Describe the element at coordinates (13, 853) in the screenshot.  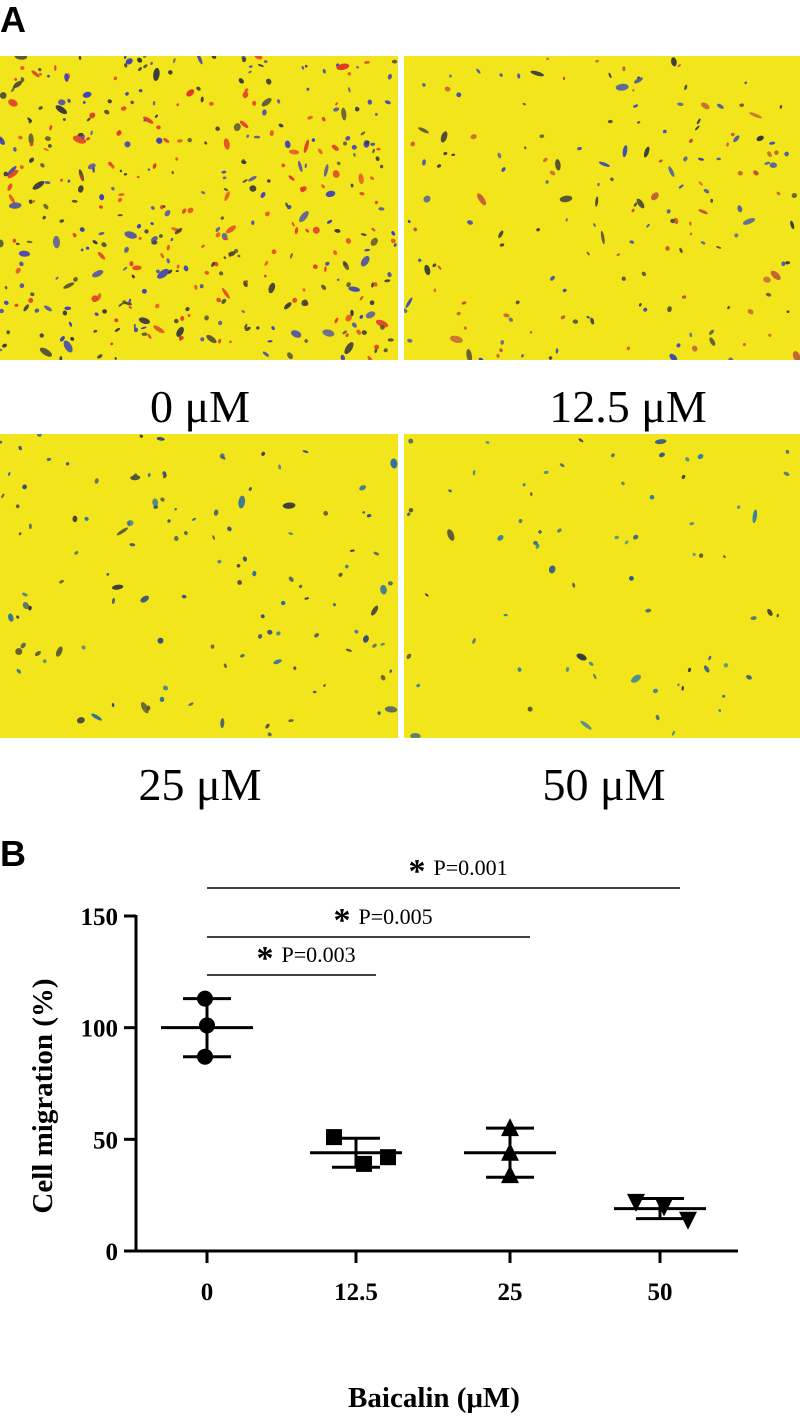
I see `panel-b-letter: B` at that location.